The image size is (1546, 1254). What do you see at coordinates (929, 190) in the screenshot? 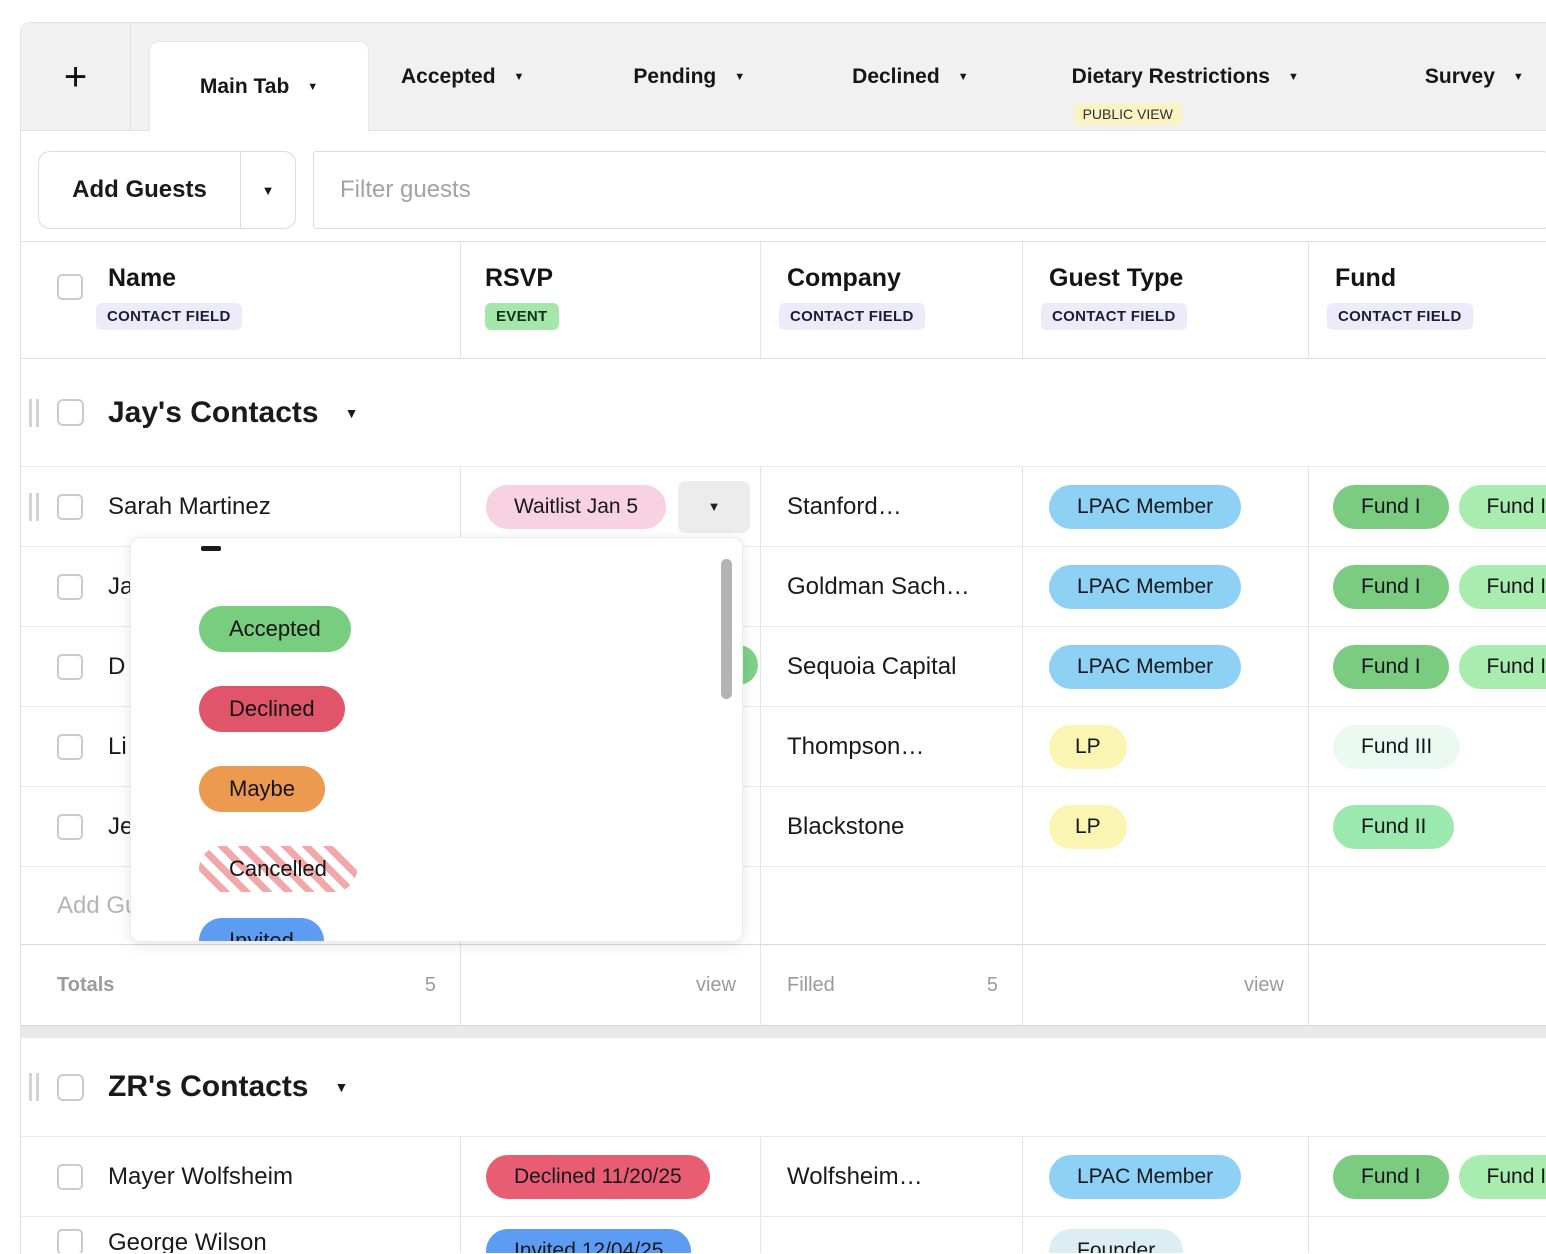
I see `filter-guests-input` at bounding box center [929, 190].